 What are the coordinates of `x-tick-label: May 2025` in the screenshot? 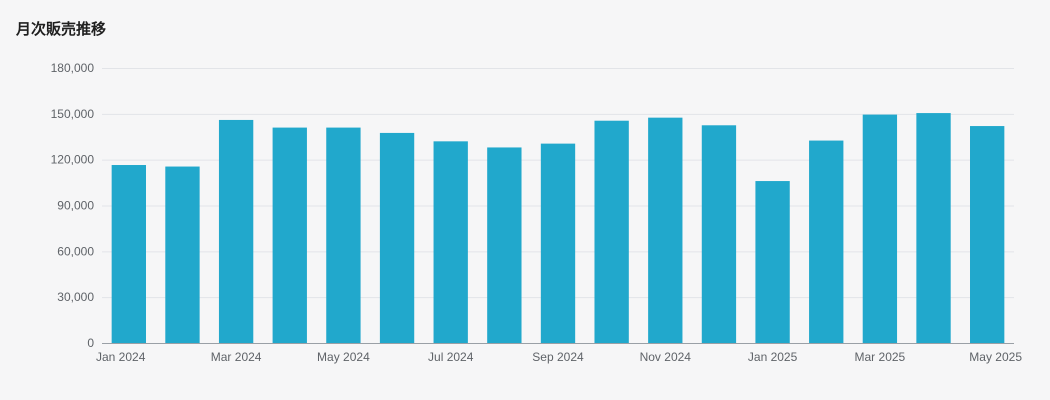 It's located at (995, 357).